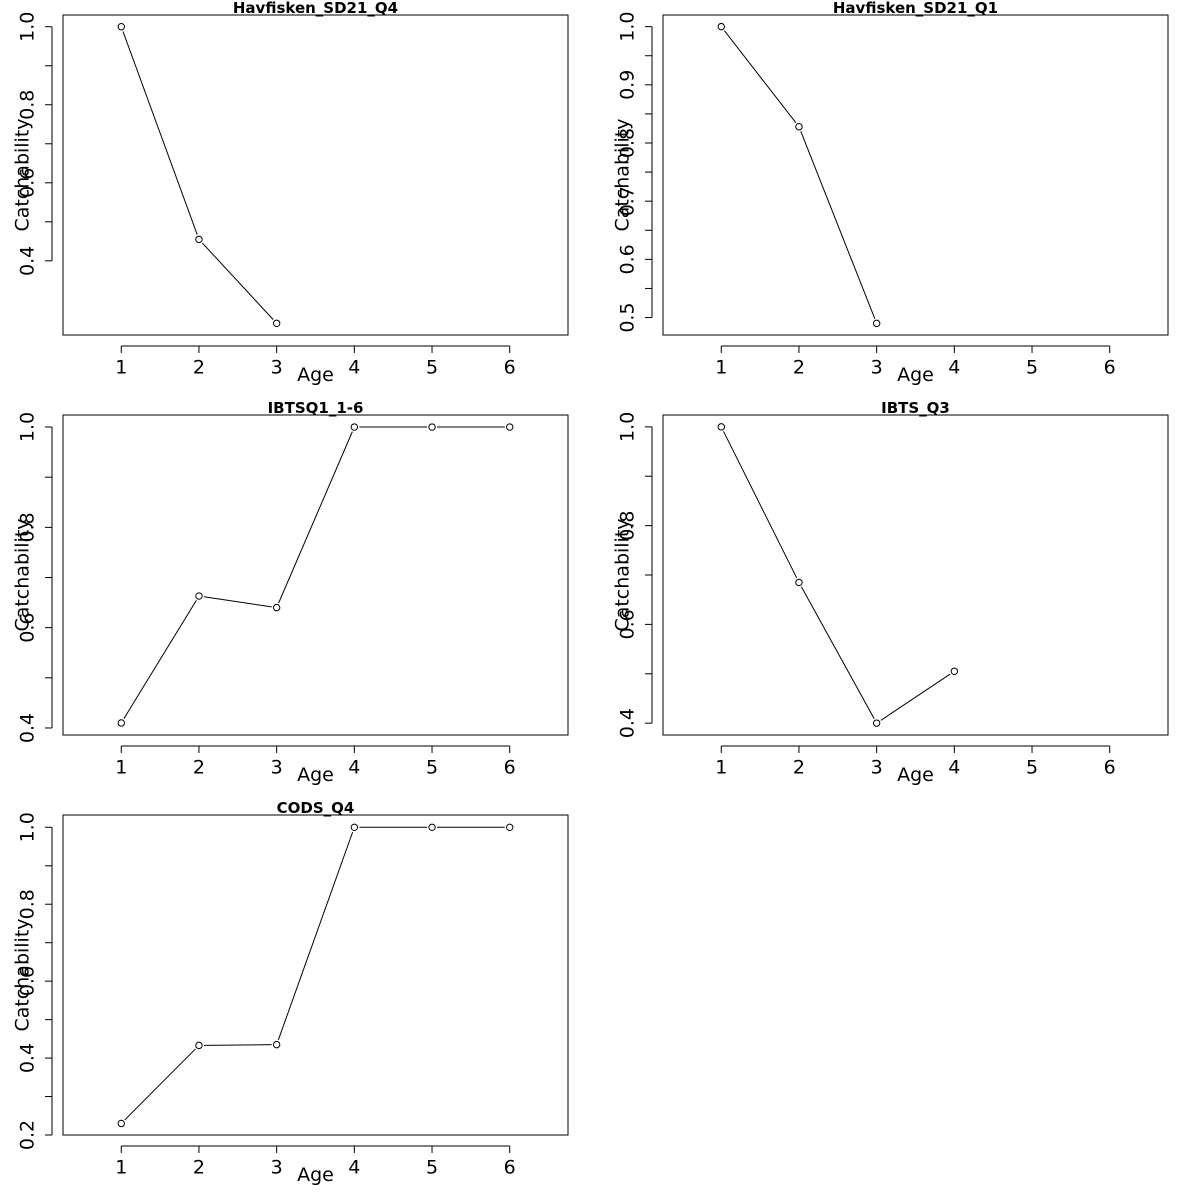 The height and width of the screenshot is (1200, 1200). Describe the element at coordinates (28, 1135) in the screenshot. I see `y-tick-label: 0.2` at that location.